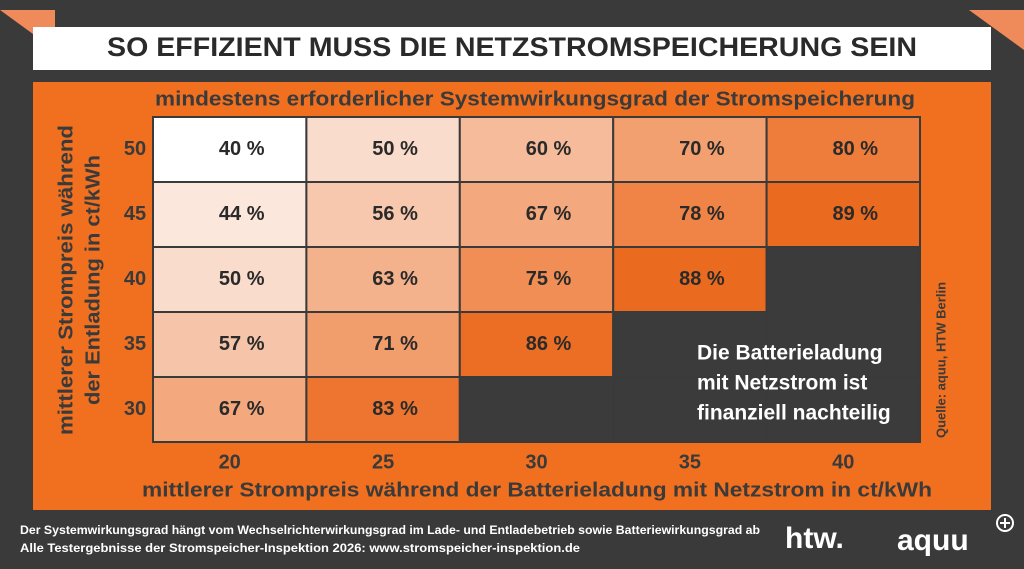 This screenshot has height=569, width=1024. I want to click on column-label: 35, so click(690, 462).